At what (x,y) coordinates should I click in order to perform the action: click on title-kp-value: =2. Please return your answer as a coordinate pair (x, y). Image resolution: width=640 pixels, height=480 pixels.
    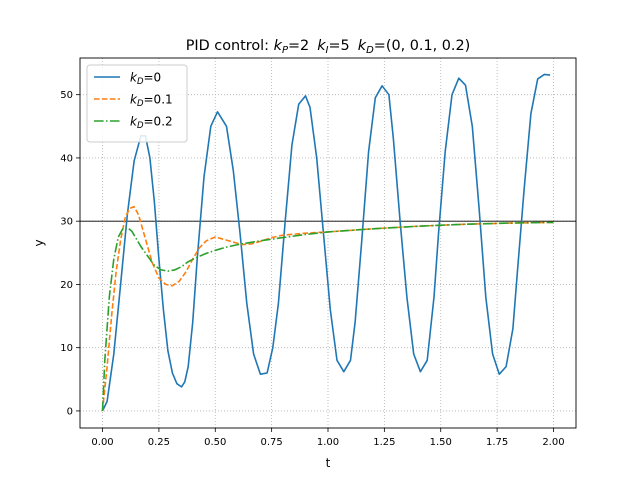
    Looking at the image, I should click on (298, 46).